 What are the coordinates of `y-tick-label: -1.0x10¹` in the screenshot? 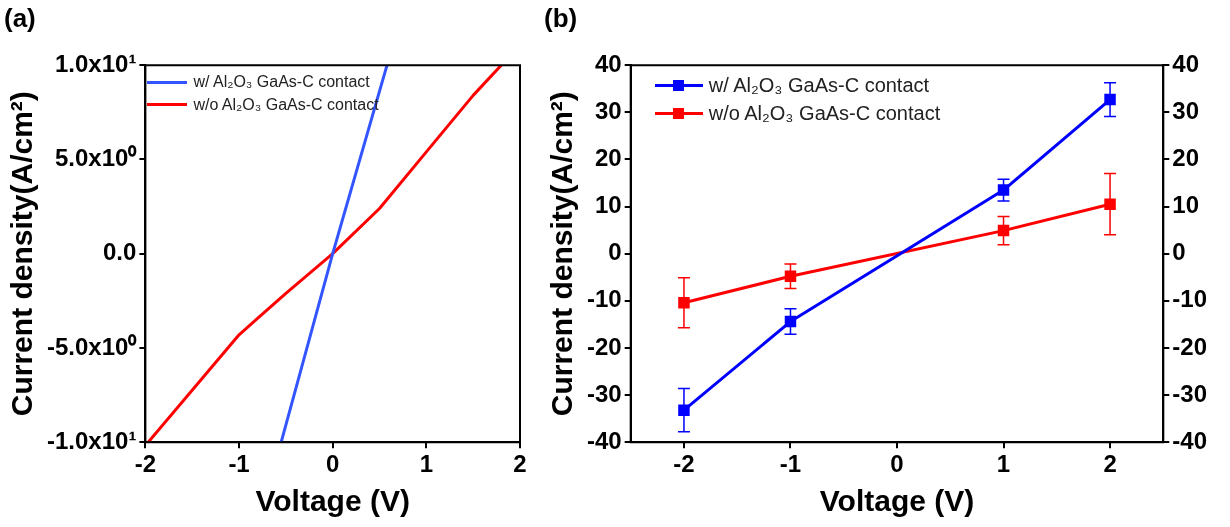 It's located at (92, 440).